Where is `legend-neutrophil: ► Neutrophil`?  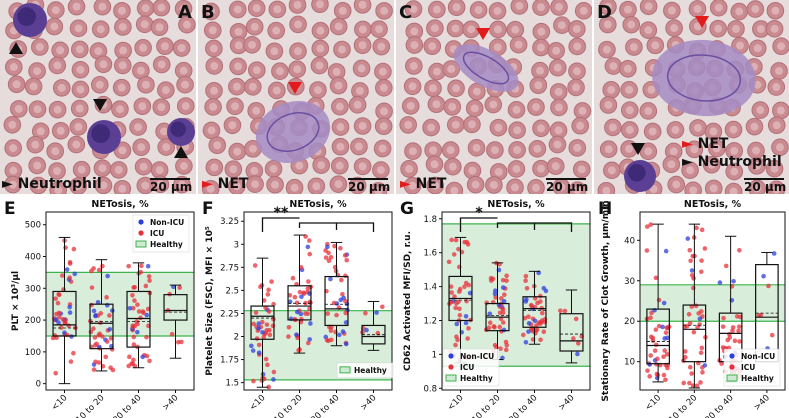 legend-neutrophil: ► Neutrophil is located at coordinates (52, 184).